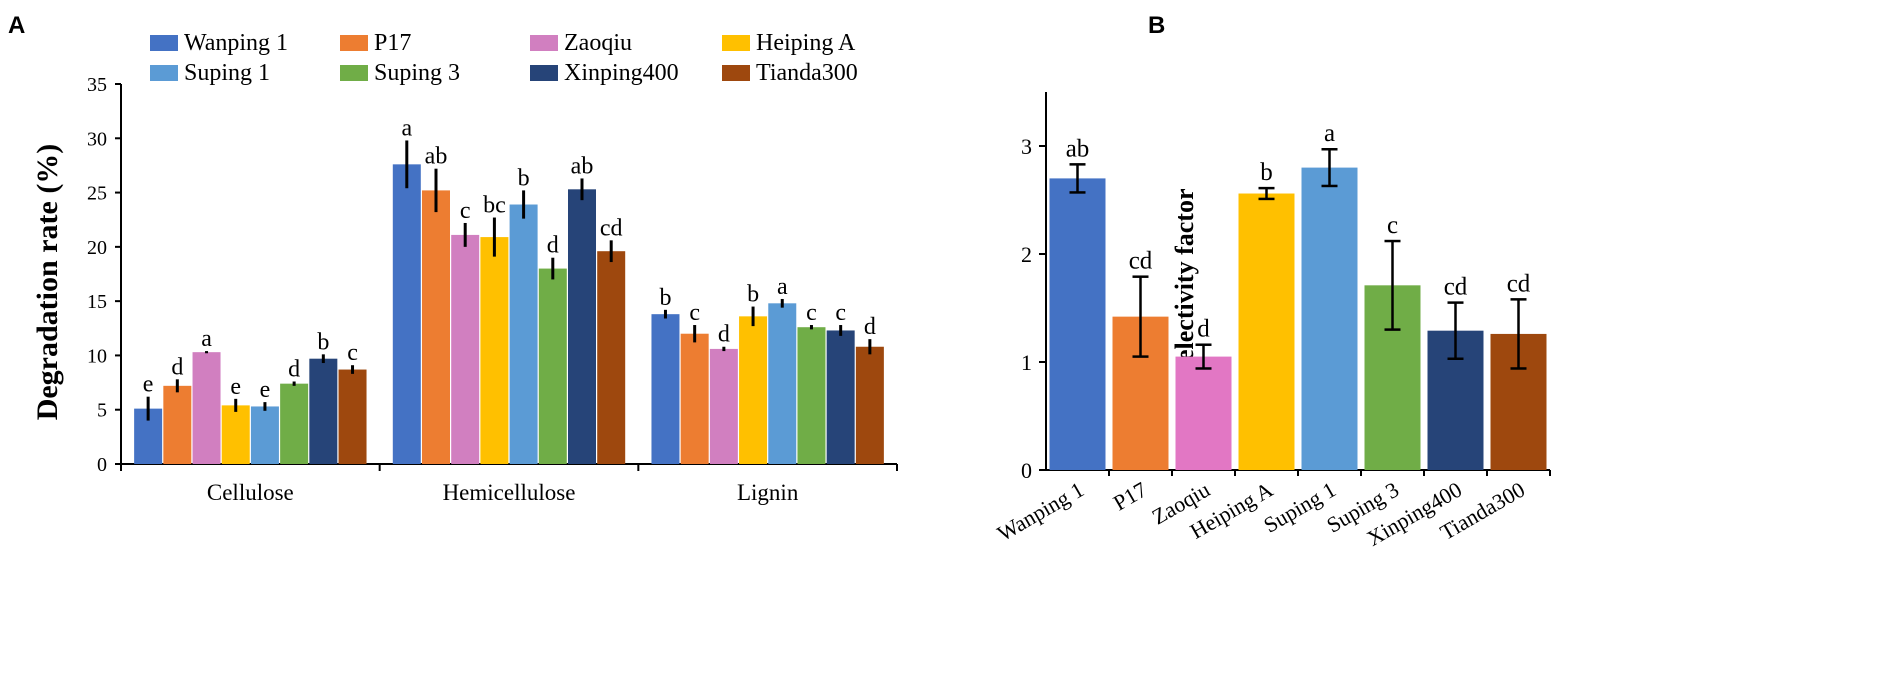  Describe the element at coordinates (417, 73) in the screenshot. I see `legend-label: Suping 3` at that location.